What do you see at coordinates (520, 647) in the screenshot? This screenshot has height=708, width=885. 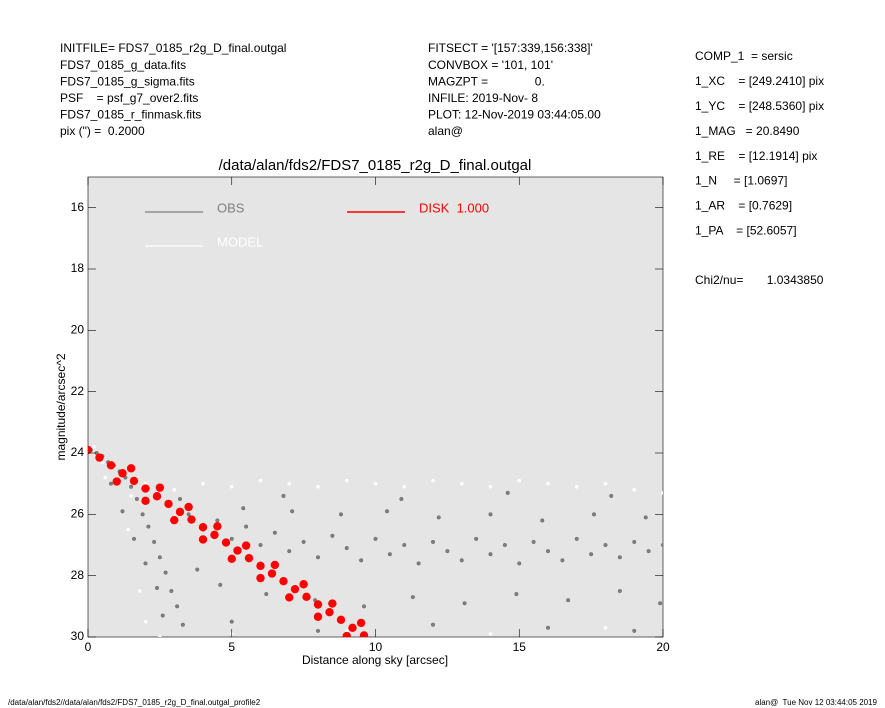 I see `x-tick-label: 15` at bounding box center [520, 647].